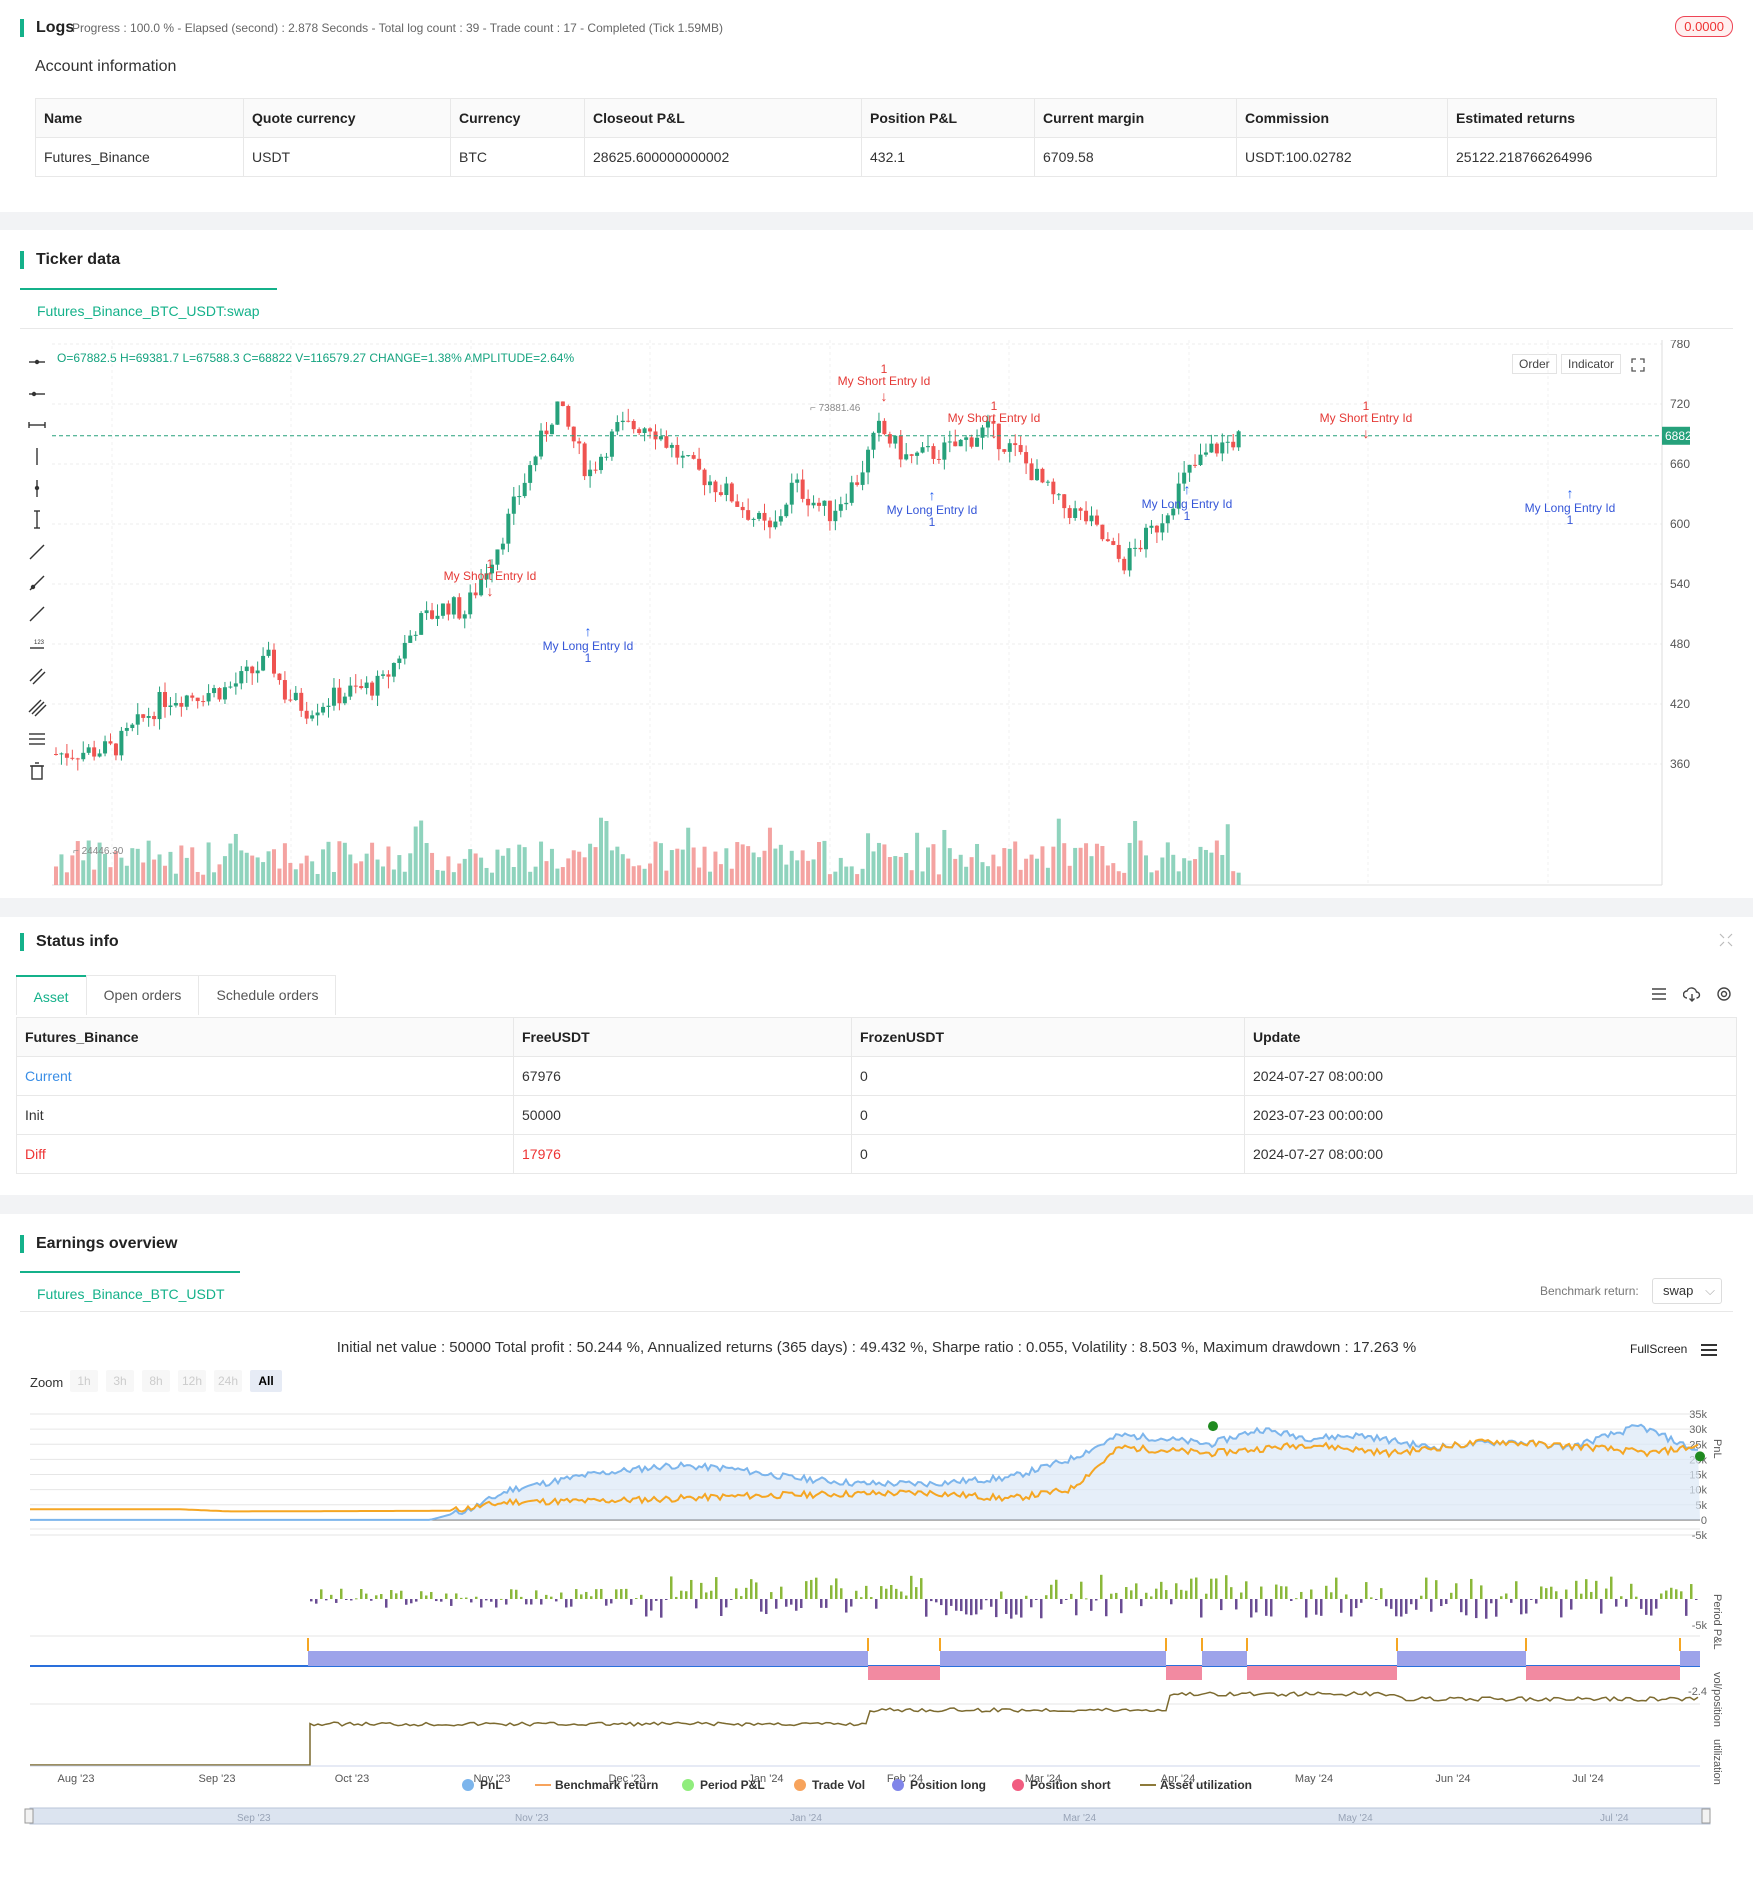  What do you see at coordinates (37, 552) in the screenshot?
I see `trend-line-icon` at bounding box center [37, 552].